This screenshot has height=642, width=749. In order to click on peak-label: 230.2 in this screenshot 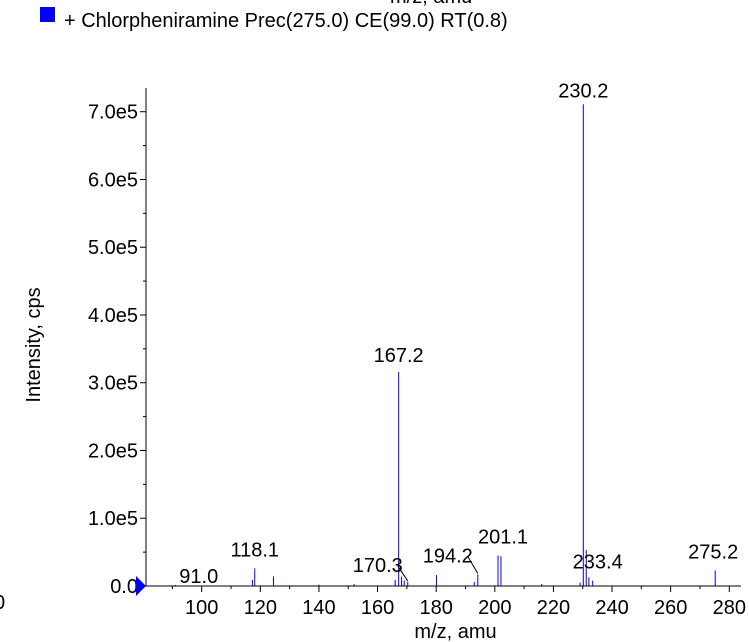, I will do `click(583, 91)`.